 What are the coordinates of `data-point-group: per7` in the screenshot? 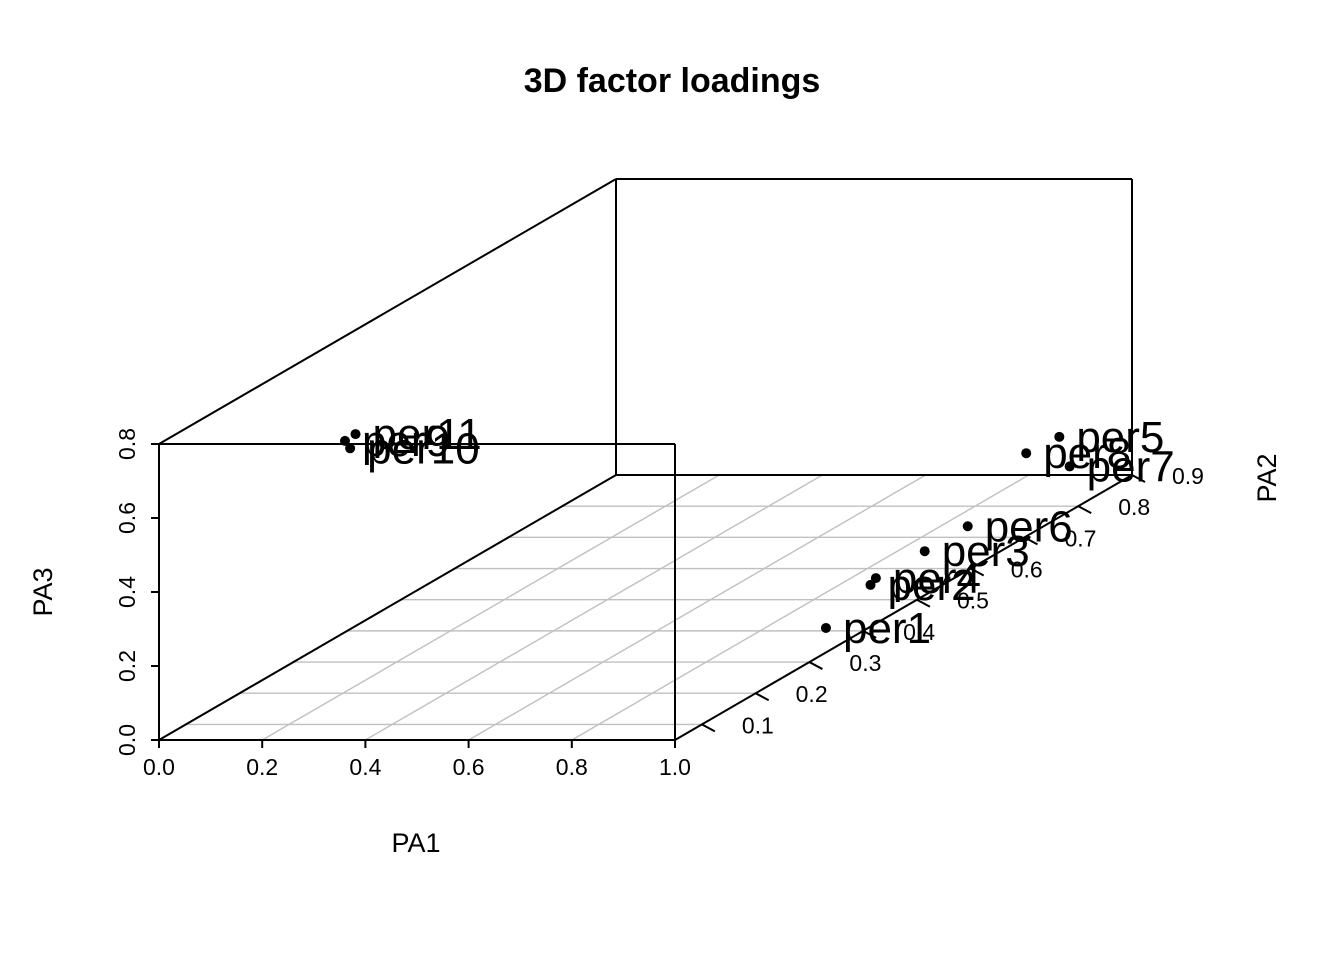 It's located at (1119, 466).